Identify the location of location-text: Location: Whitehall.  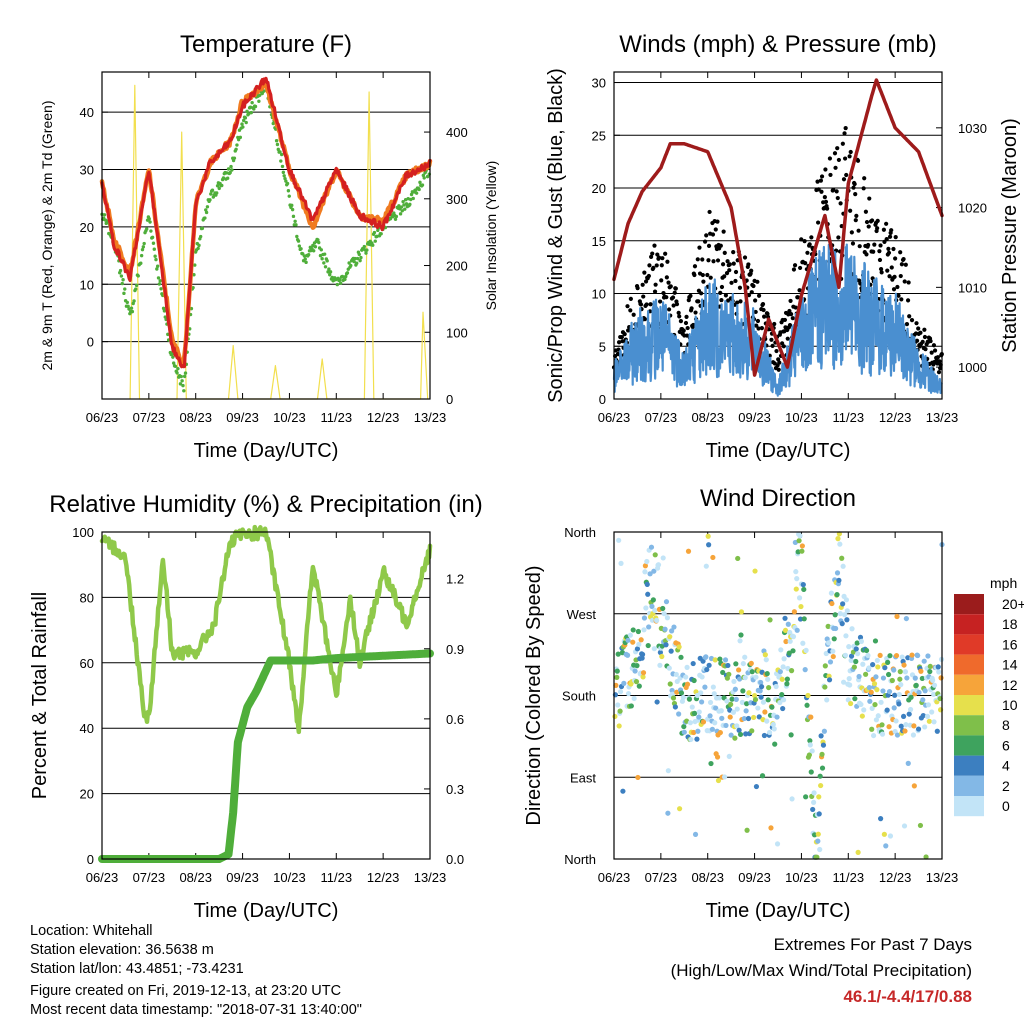
(91, 931).